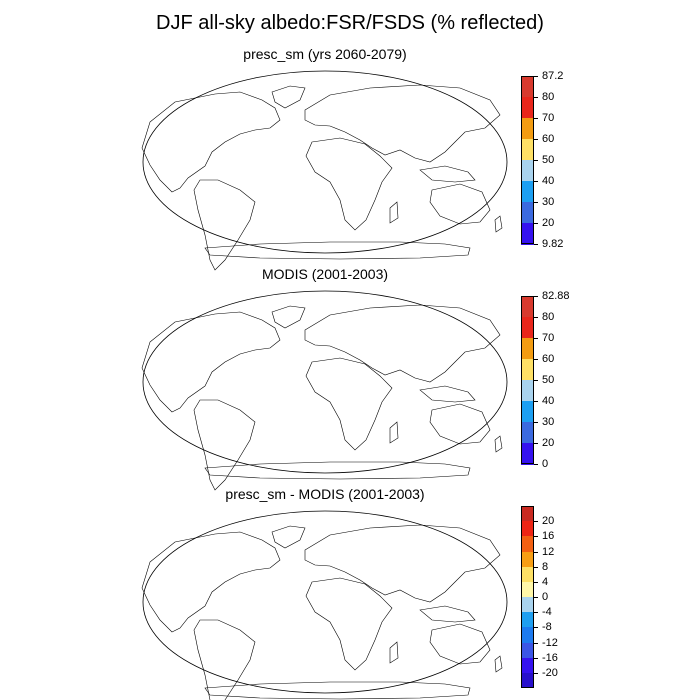  I want to click on colorbar-label: -20, so click(550, 672).